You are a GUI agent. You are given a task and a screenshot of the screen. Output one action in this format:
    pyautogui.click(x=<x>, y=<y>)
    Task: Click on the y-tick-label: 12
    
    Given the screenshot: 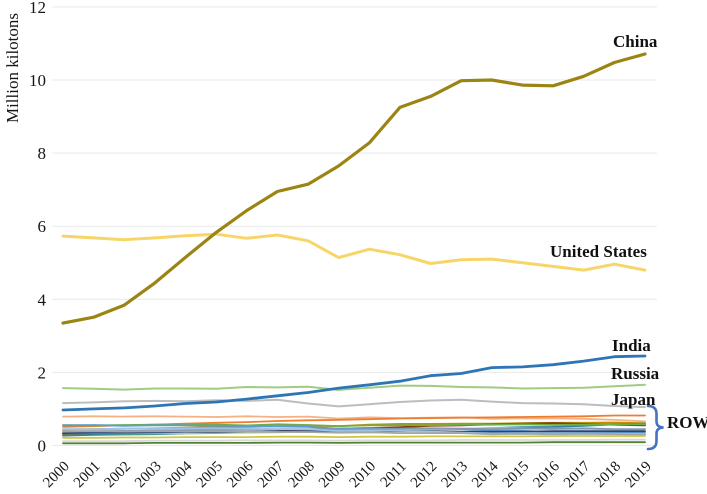 What is the action you would take?
    pyautogui.click(x=37, y=8)
    